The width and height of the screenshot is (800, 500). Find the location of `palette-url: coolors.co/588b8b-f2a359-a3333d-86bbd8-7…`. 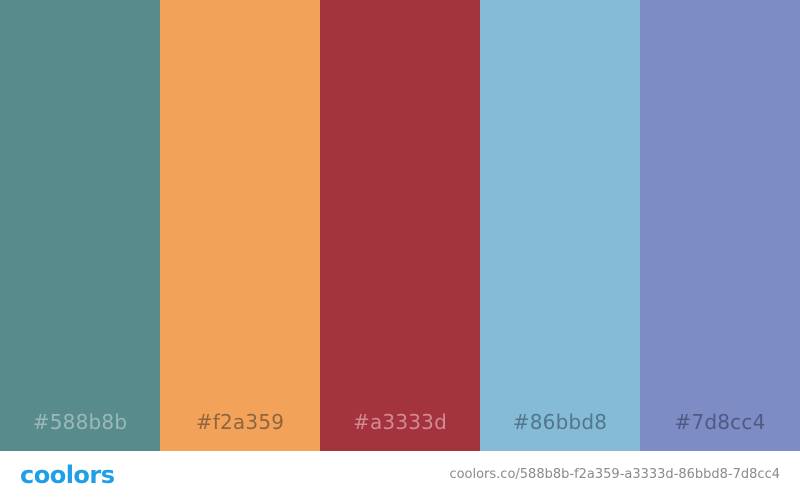

palette-url: coolors.co/588b8b-f2a359-a3333d-86bbd8-7… is located at coordinates (614, 474).